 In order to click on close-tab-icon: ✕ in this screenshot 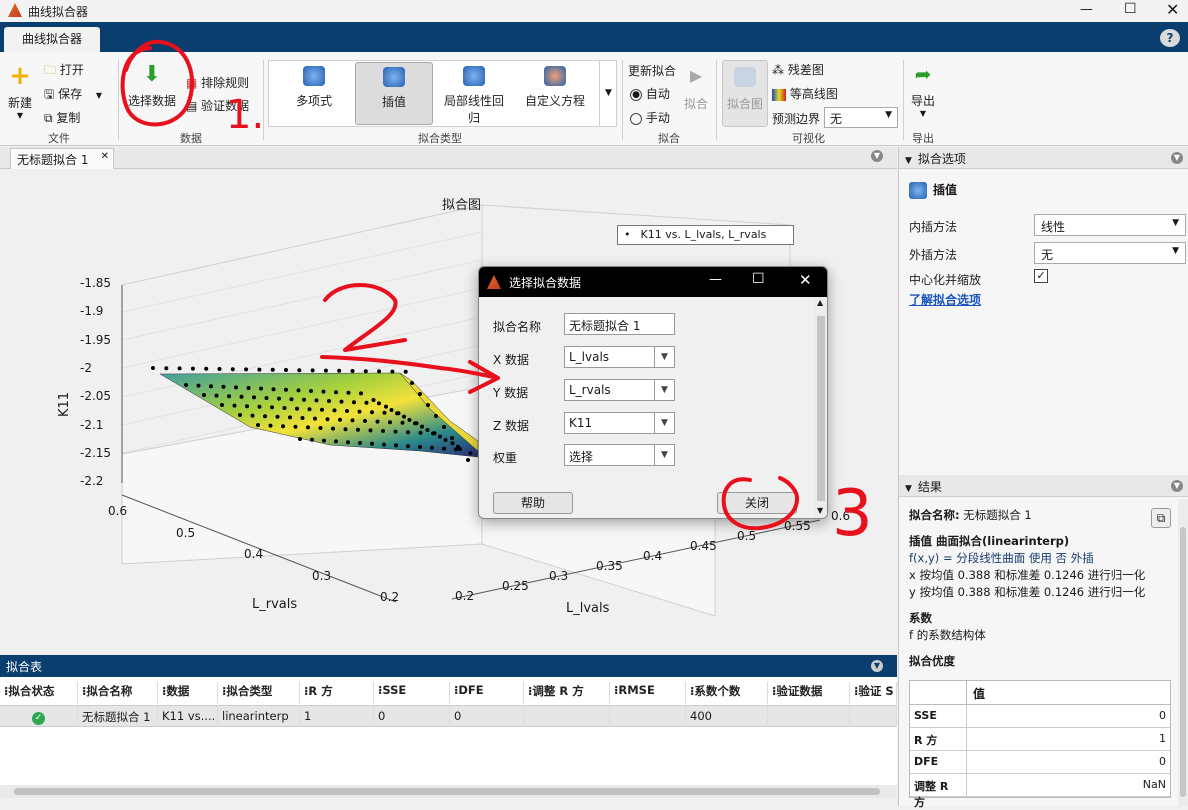, I will do `click(104, 156)`.